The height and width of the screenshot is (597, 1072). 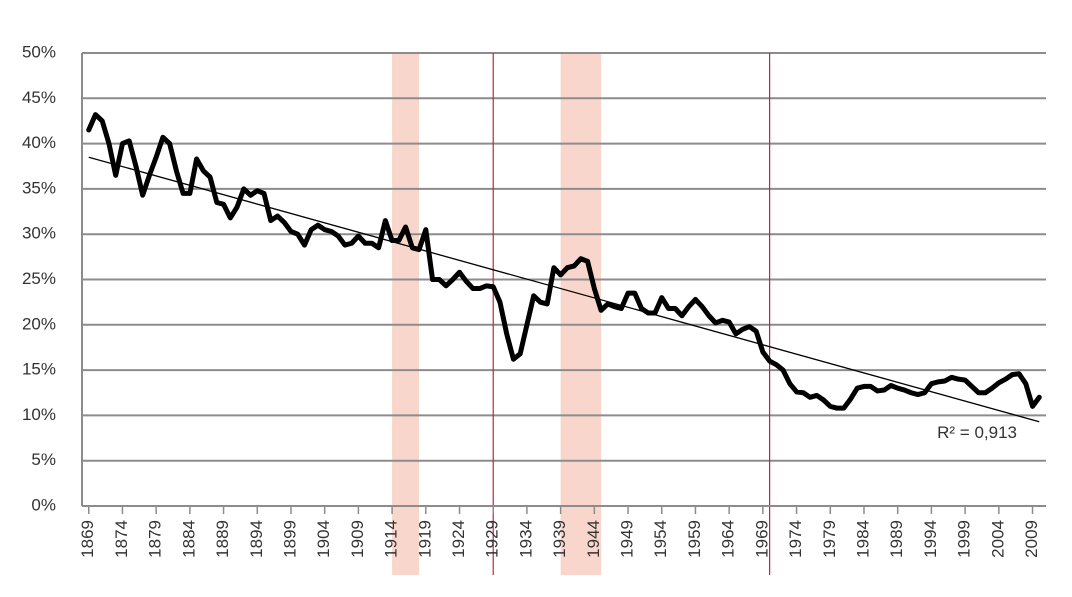 I want to click on x-tick-label: 1984, so click(x=862, y=539).